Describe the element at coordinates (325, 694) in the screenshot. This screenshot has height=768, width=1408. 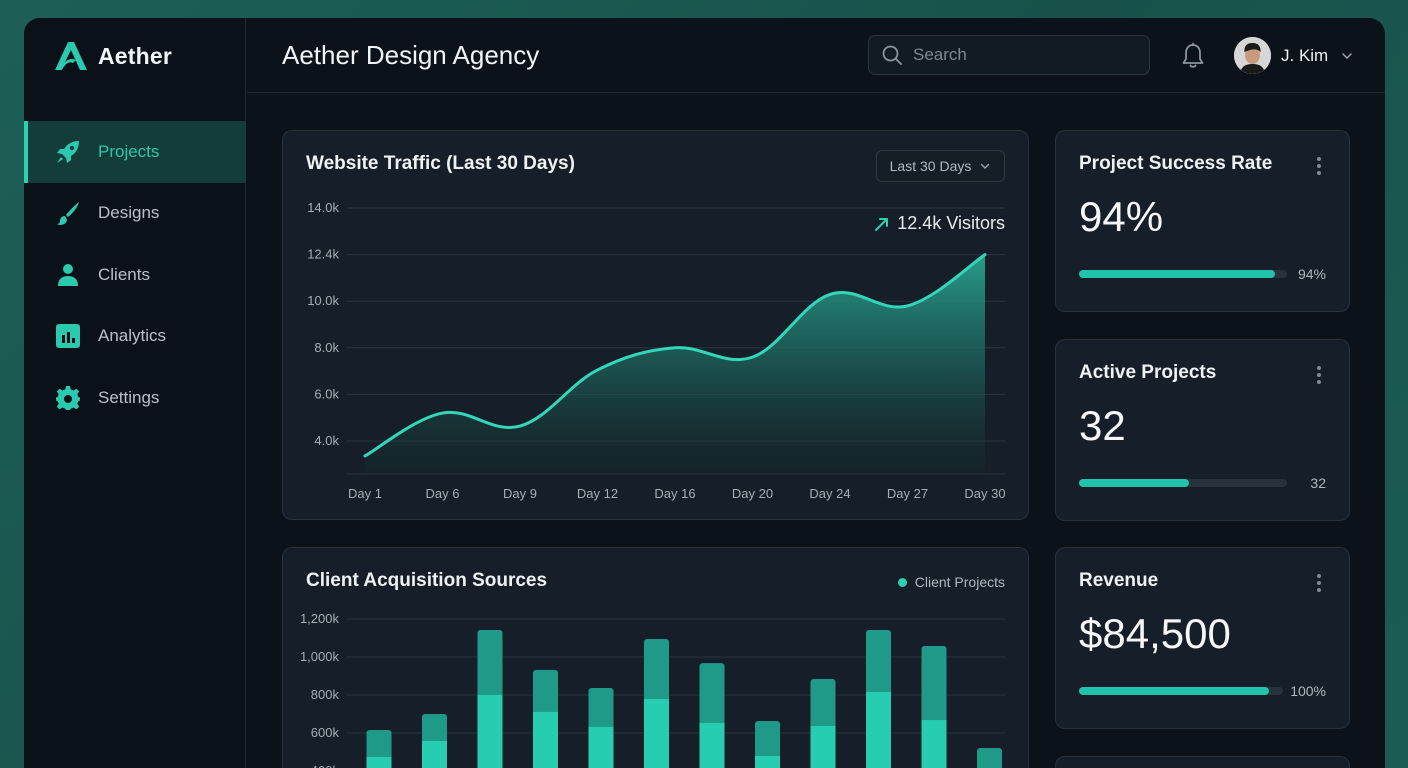
I see `y-tick-label: 800k` at that location.